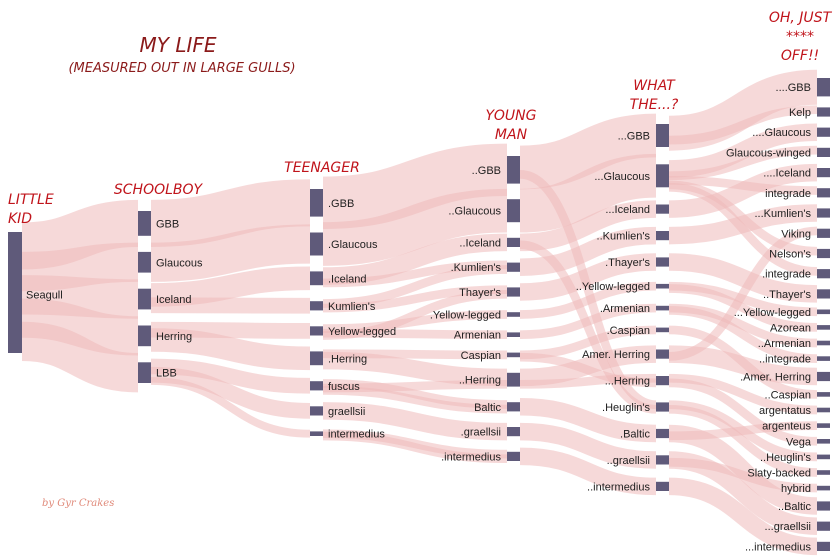 This screenshot has width=840, height=560. Describe the element at coordinates (353, 245) in the screenshot. I see `node-label: .Glaucous` at that location.